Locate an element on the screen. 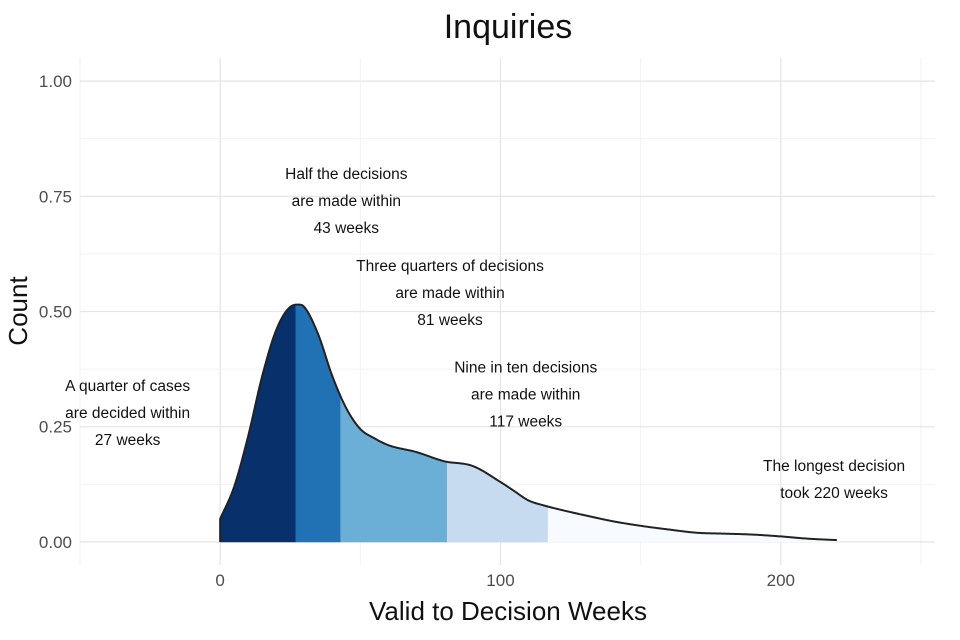 The height and width of the screenshot is (640, 960). y-tick-label: 0.25 is located at coordinates (55, 427).